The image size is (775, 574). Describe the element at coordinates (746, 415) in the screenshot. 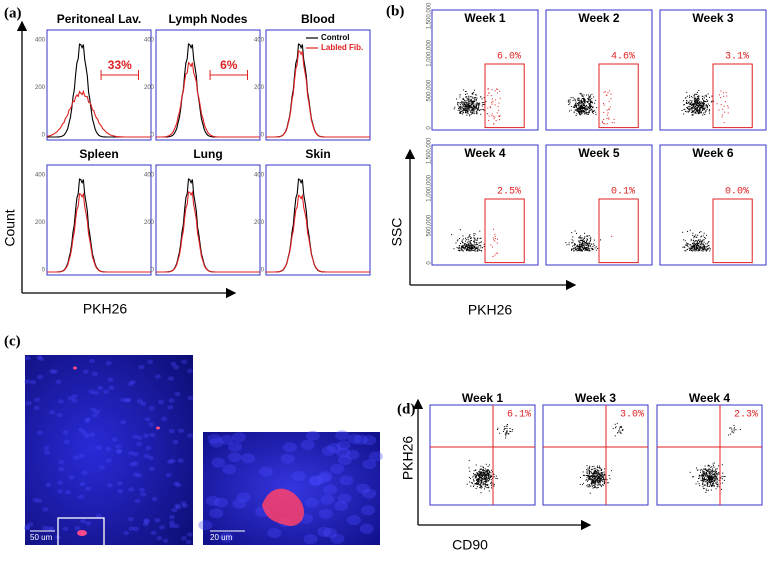

I see `gate-label: 2.3%` at that location.